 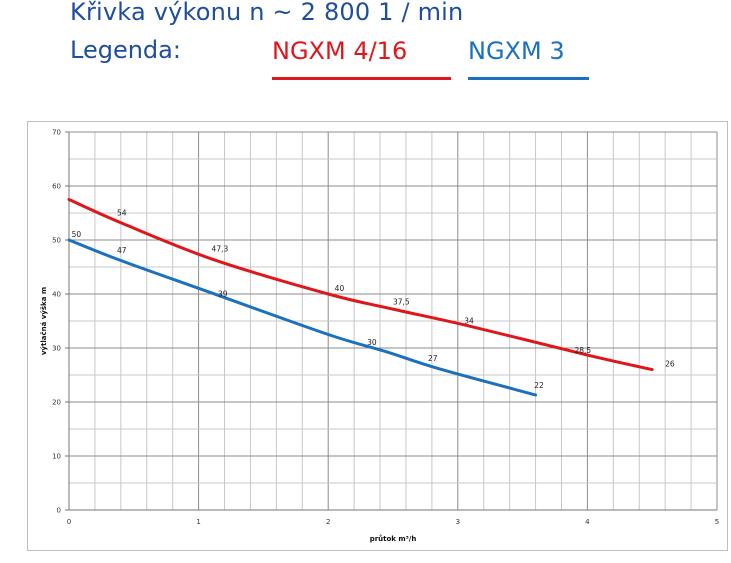 What do you see at coordinates (59, 511) in the screenshot?
I see `y-tick-label: 0` at bounding box center [59, 511].